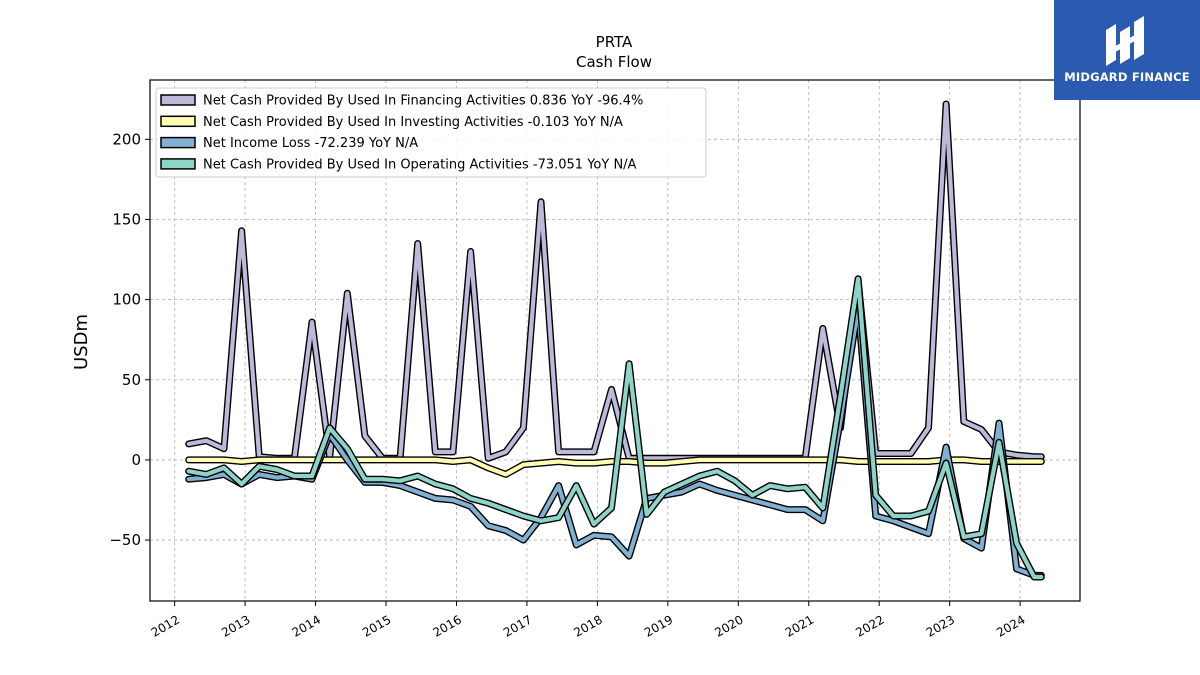  I want to click on y-tick-label: 50, so click(131, 380).